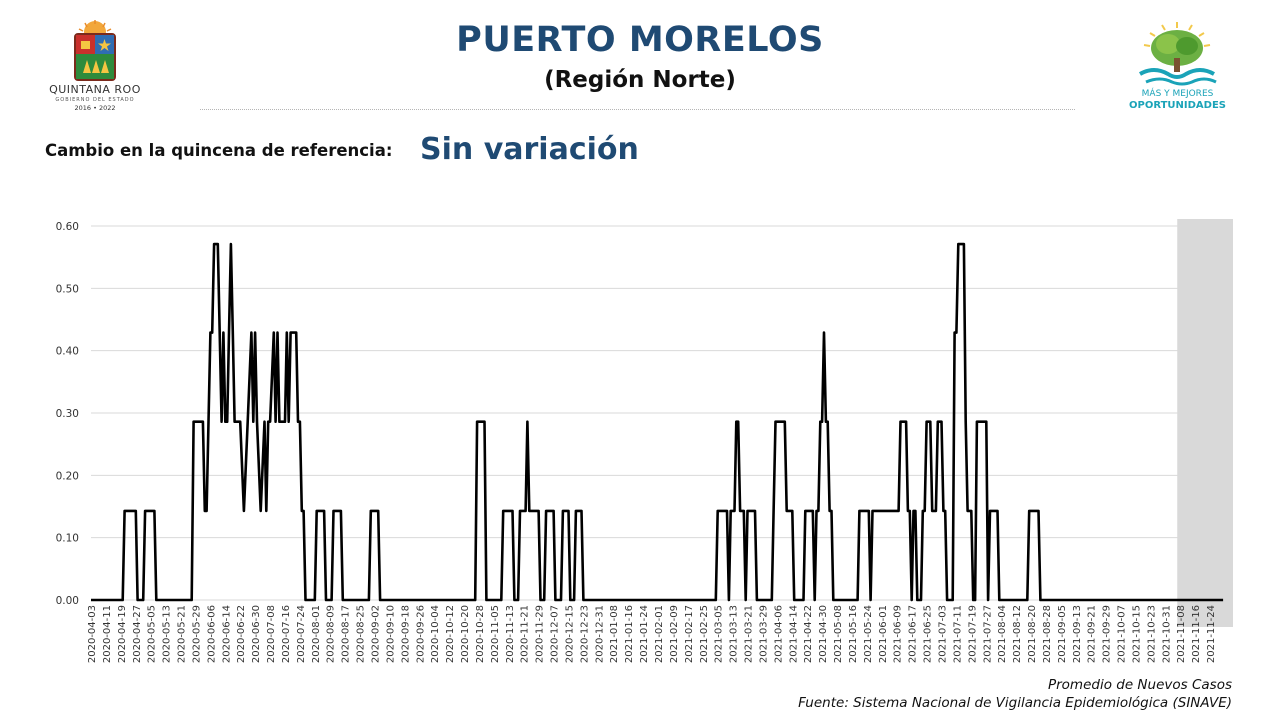  What do you see at coordinates (137, 634) in the screenshot?
I see `x-tick-label: 2020-04-27` at bounding box center [137, 634].